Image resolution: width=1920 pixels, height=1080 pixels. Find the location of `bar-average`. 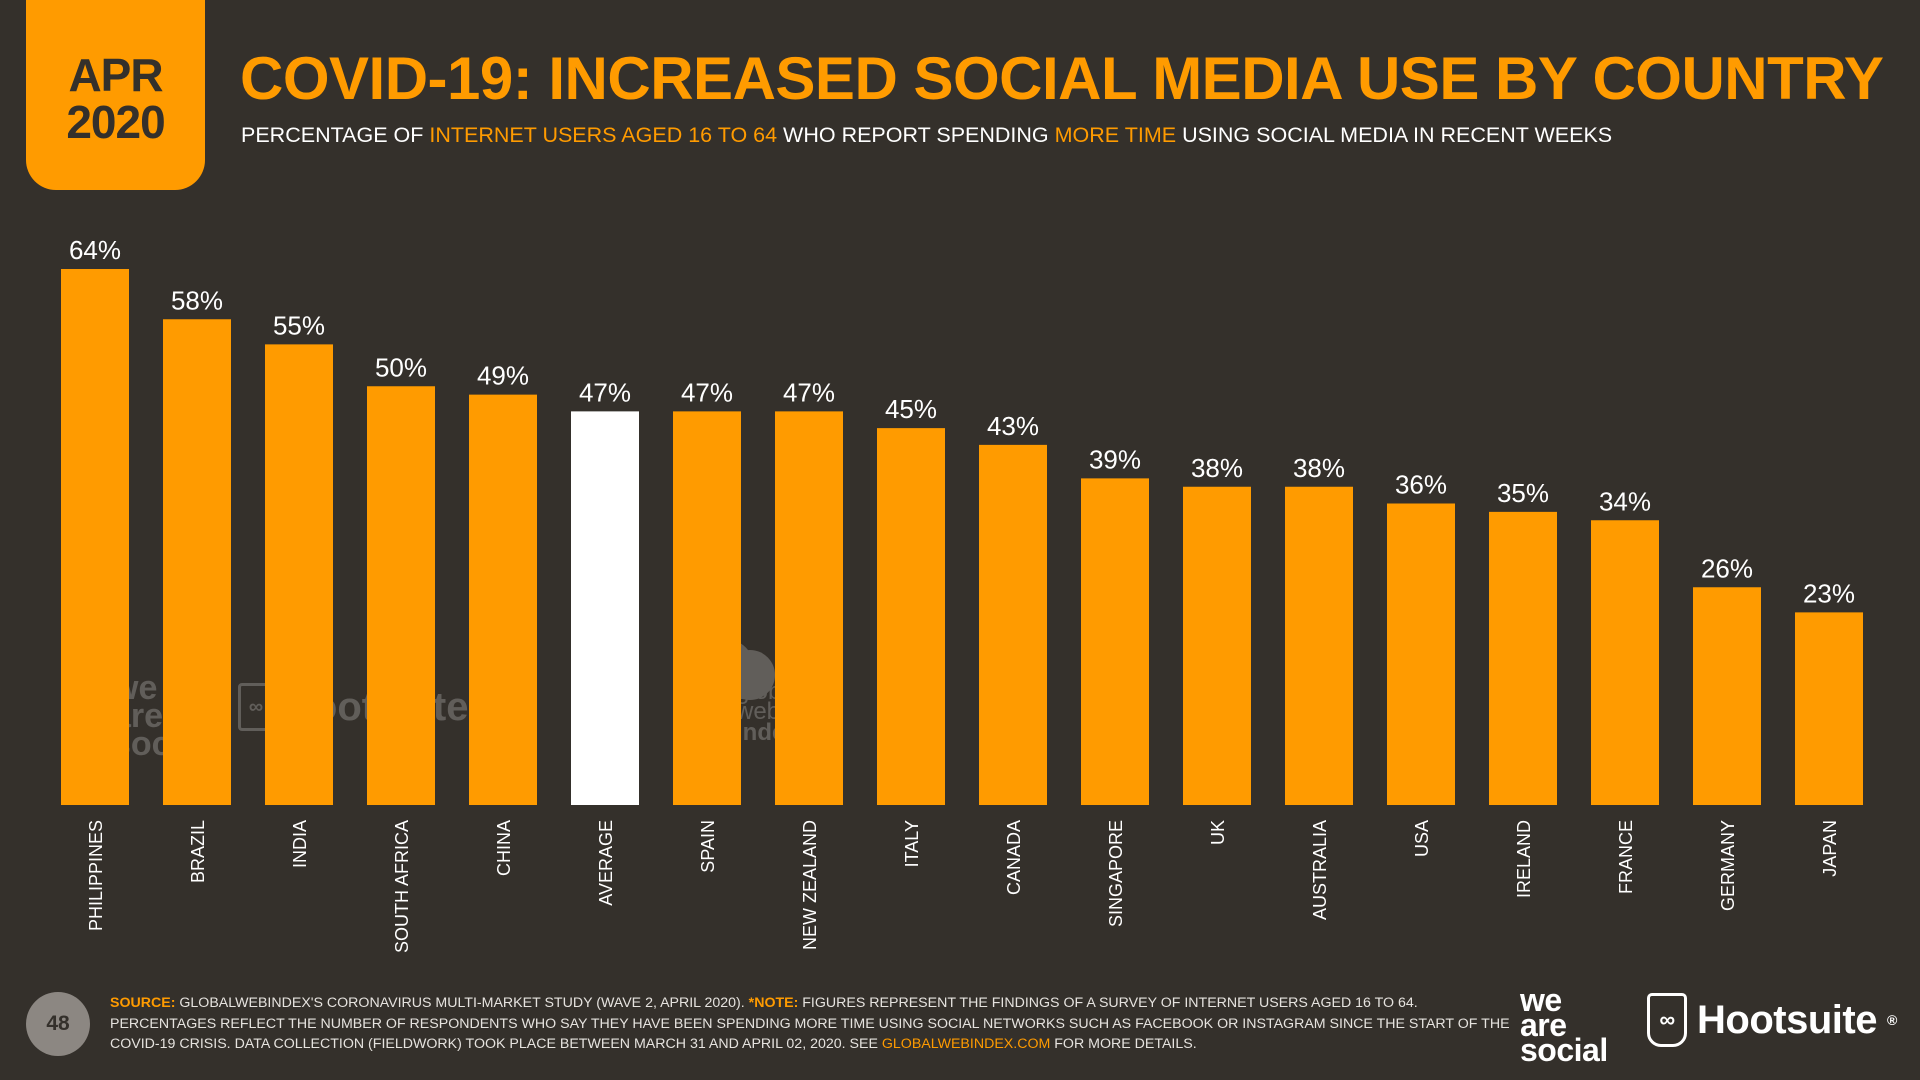

bar-average is located at coordinates (605, 608).